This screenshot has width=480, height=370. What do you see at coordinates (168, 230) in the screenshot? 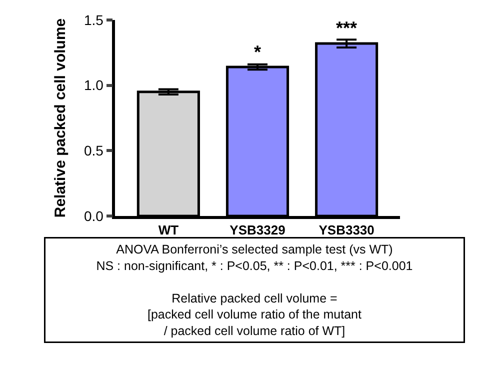
I see `x-tick-label: WT` at bounding box center [168, 230].